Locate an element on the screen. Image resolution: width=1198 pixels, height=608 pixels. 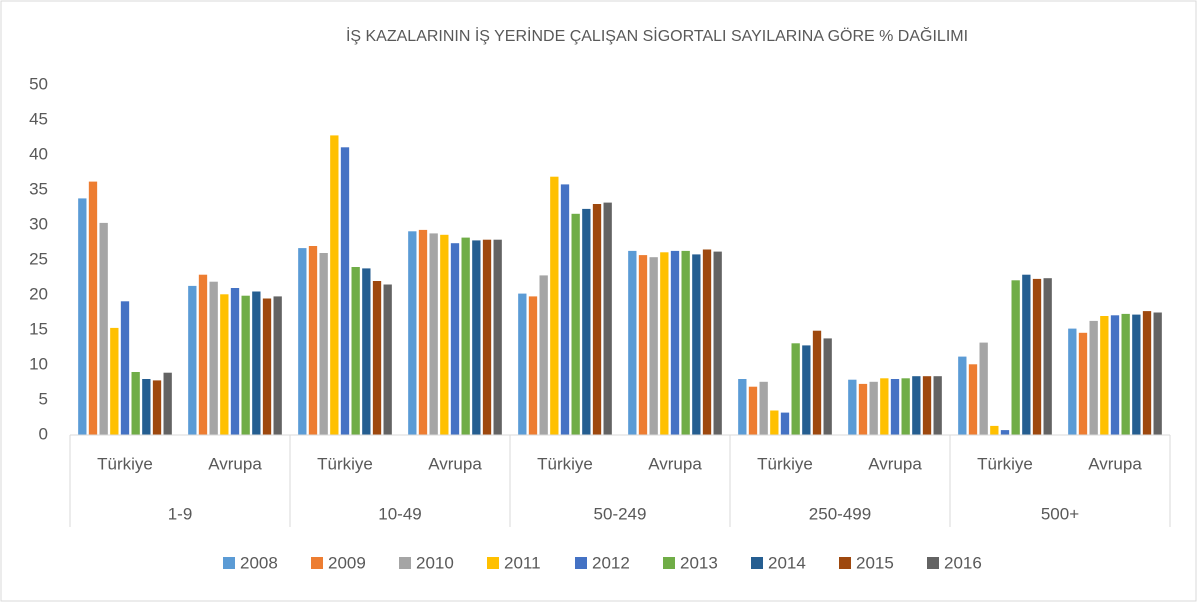
legend-label: 2016 is located at coordinates (963, 562).